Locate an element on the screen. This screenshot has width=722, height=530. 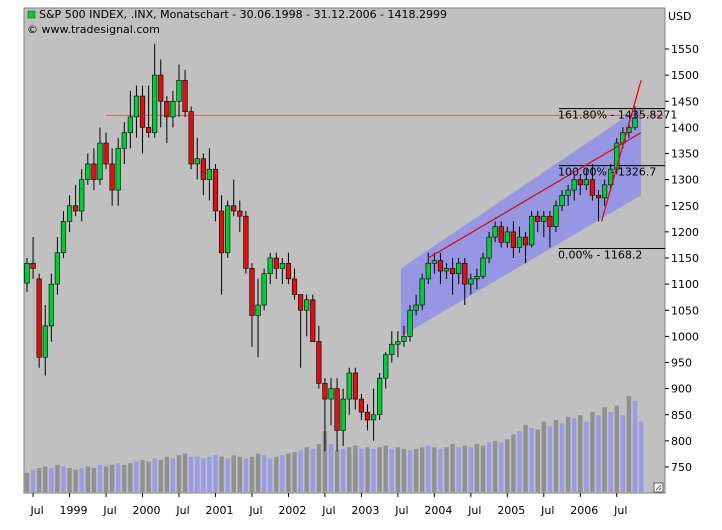
x-tick-label: 2004 is located at coordinates (438, 510).